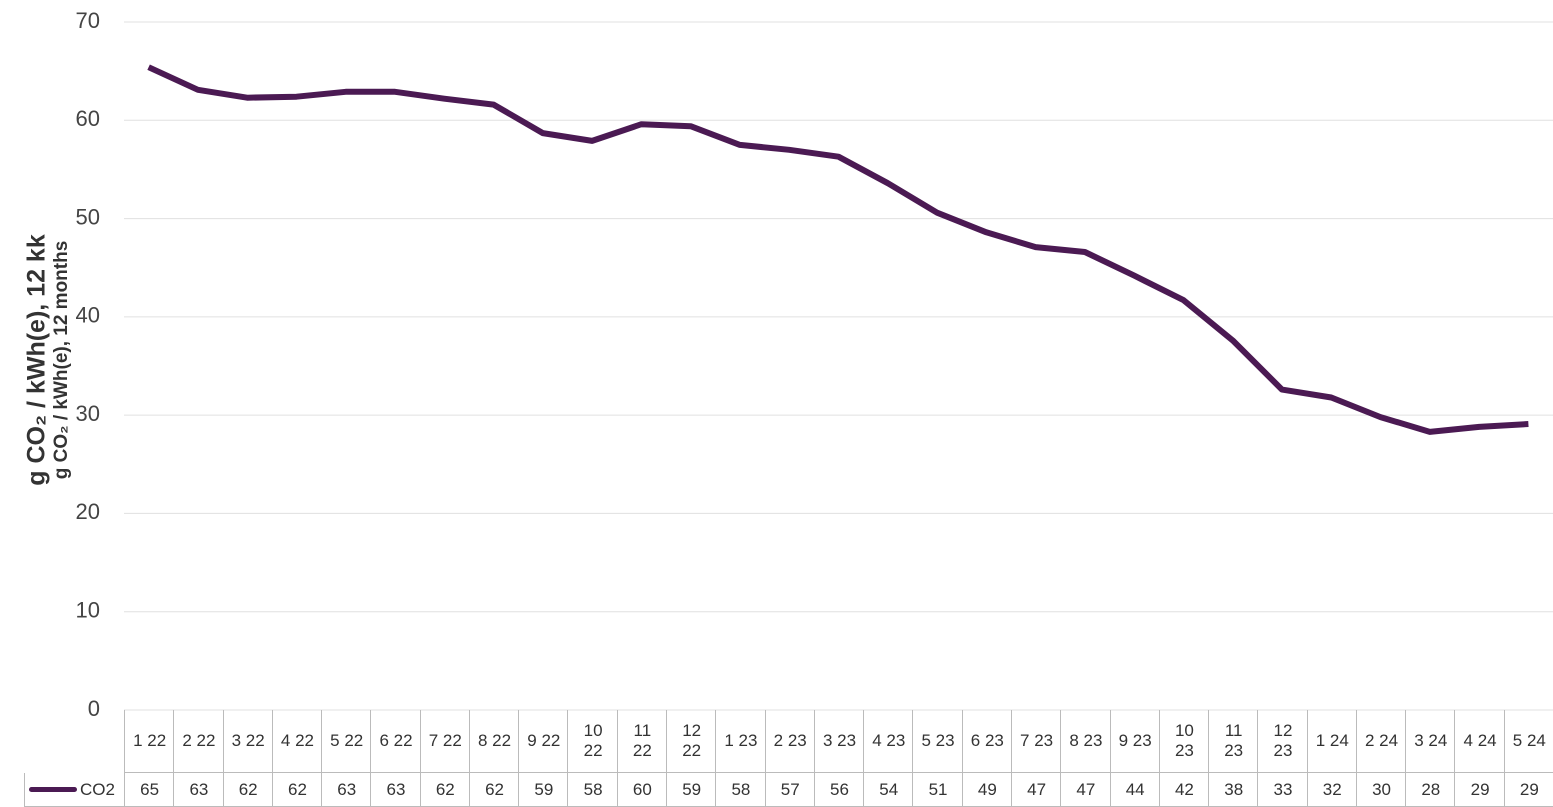 The height and width of the screenshot is (807, 1553). I want to click on table-value-text: 44, so click(1135, 789).